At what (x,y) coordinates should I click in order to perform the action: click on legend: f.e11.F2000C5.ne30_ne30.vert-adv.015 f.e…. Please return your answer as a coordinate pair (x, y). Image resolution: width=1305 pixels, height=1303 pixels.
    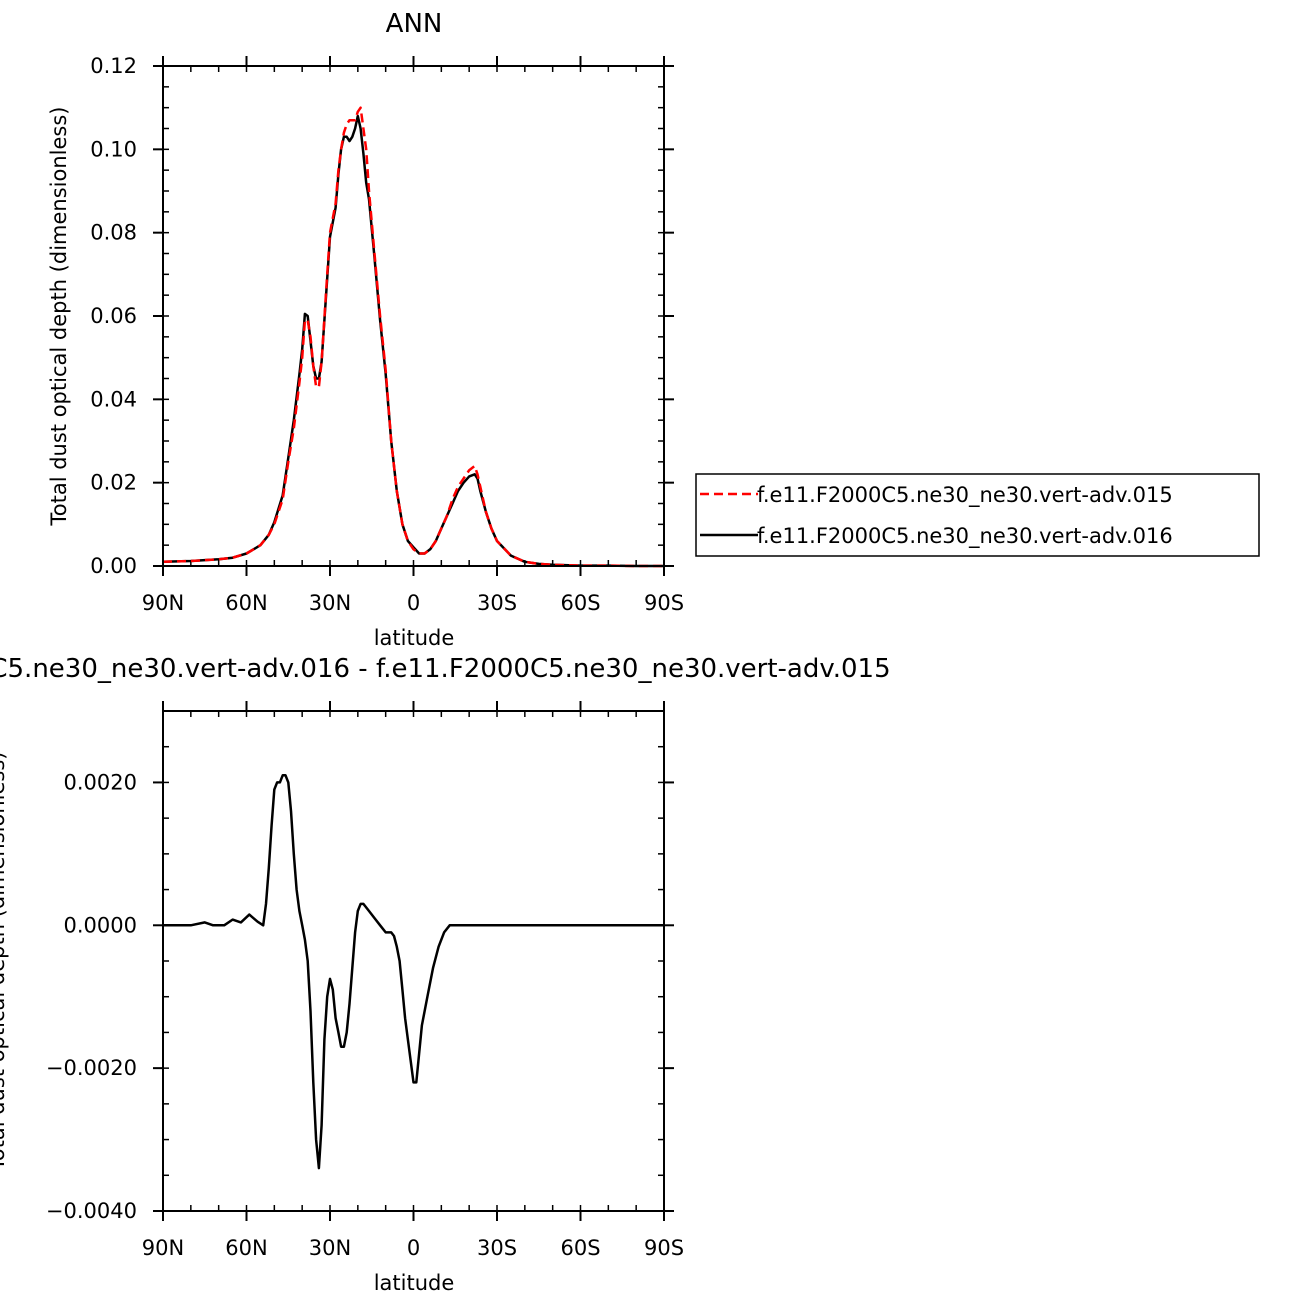
    Looking at the image, I should click on (977, 515).